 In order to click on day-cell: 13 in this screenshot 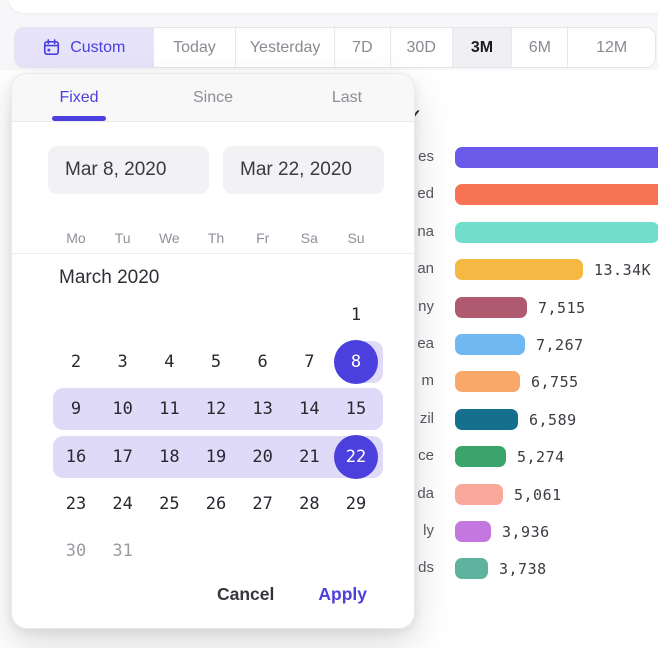, I will do `click(262, 409)`.